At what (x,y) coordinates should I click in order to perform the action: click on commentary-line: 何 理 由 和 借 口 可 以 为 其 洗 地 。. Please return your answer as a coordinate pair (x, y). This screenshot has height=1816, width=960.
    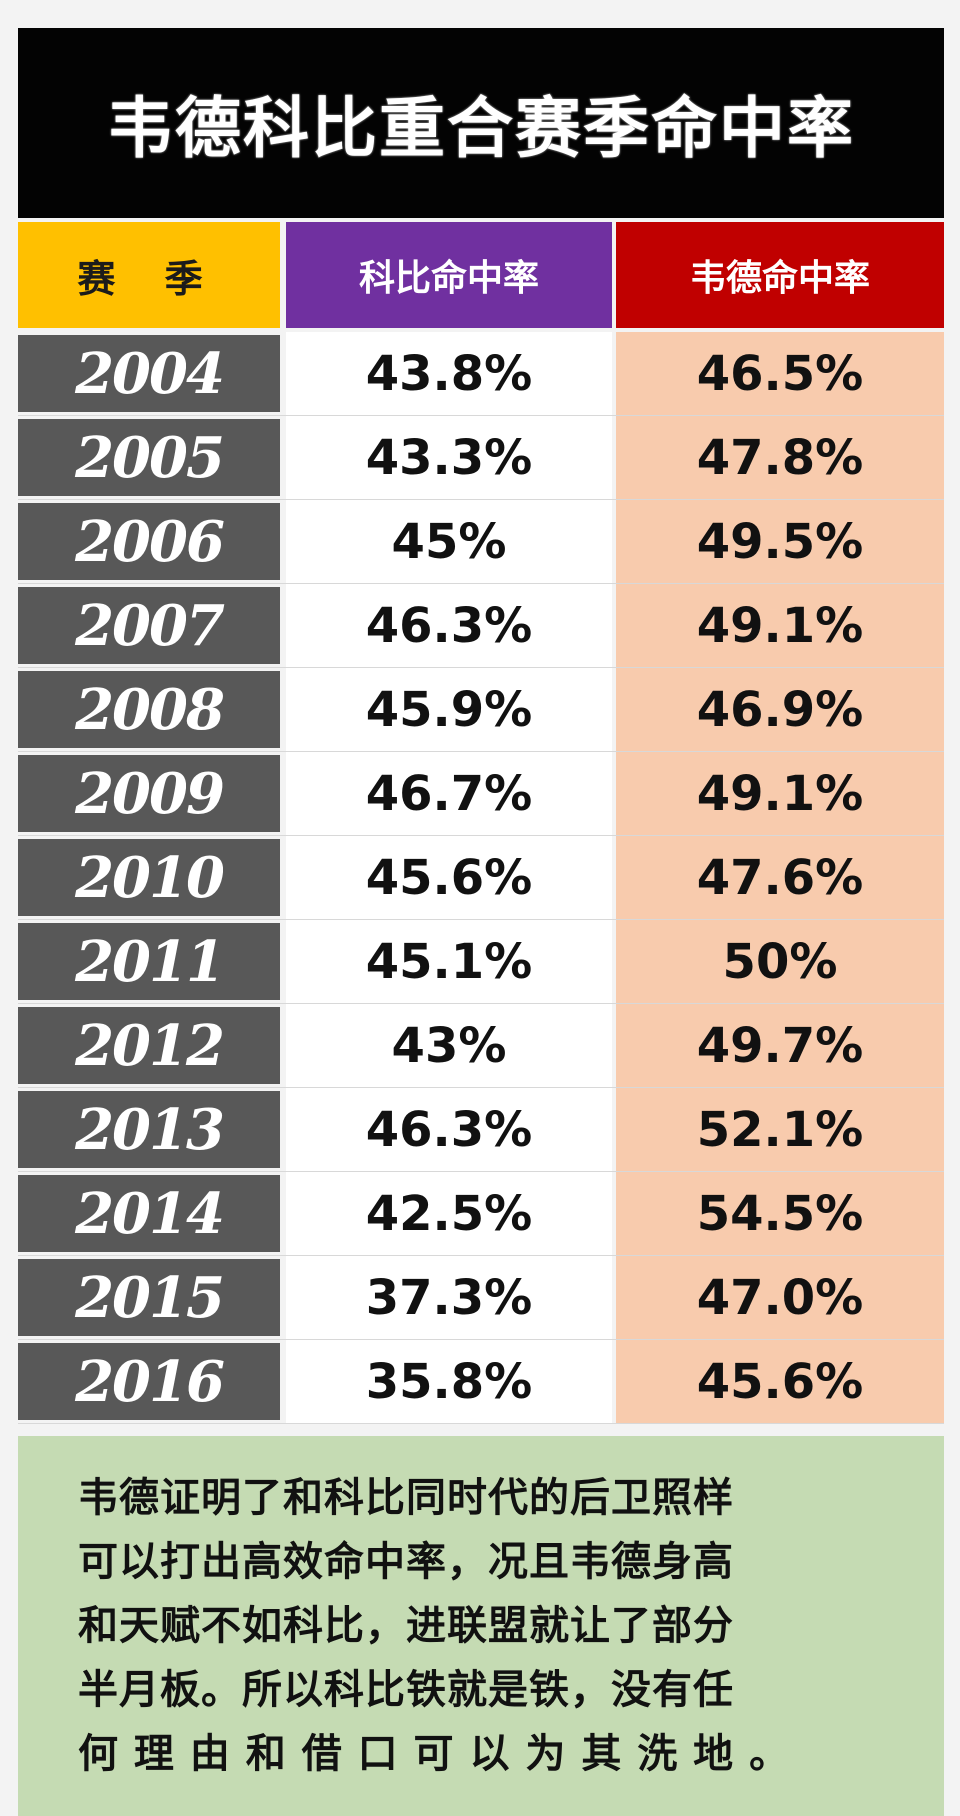
    Looking at the image, I should click on (434, 1754).